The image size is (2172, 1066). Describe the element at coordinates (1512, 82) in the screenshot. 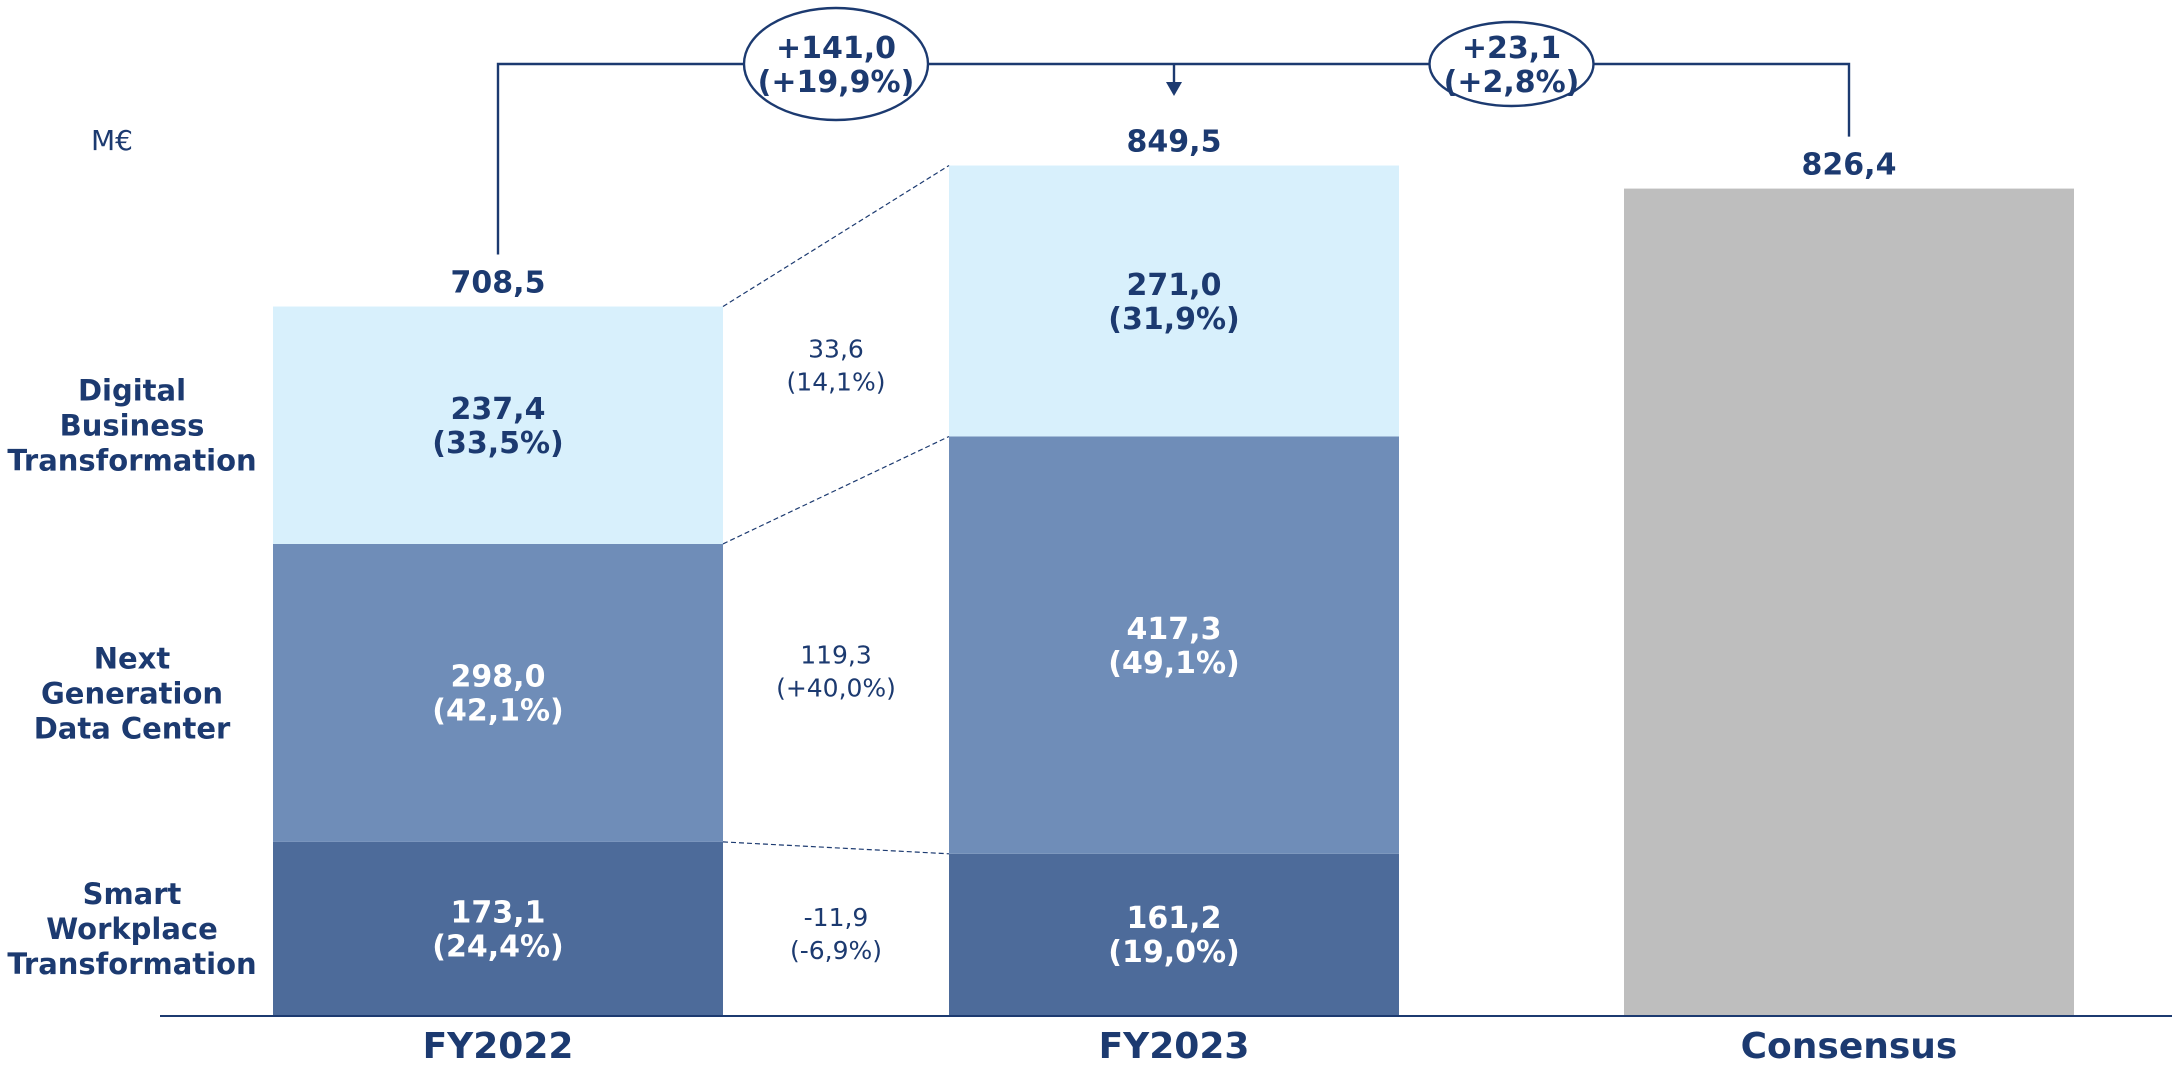

I see `growth-callout-label: (+2,8%)` at that location.